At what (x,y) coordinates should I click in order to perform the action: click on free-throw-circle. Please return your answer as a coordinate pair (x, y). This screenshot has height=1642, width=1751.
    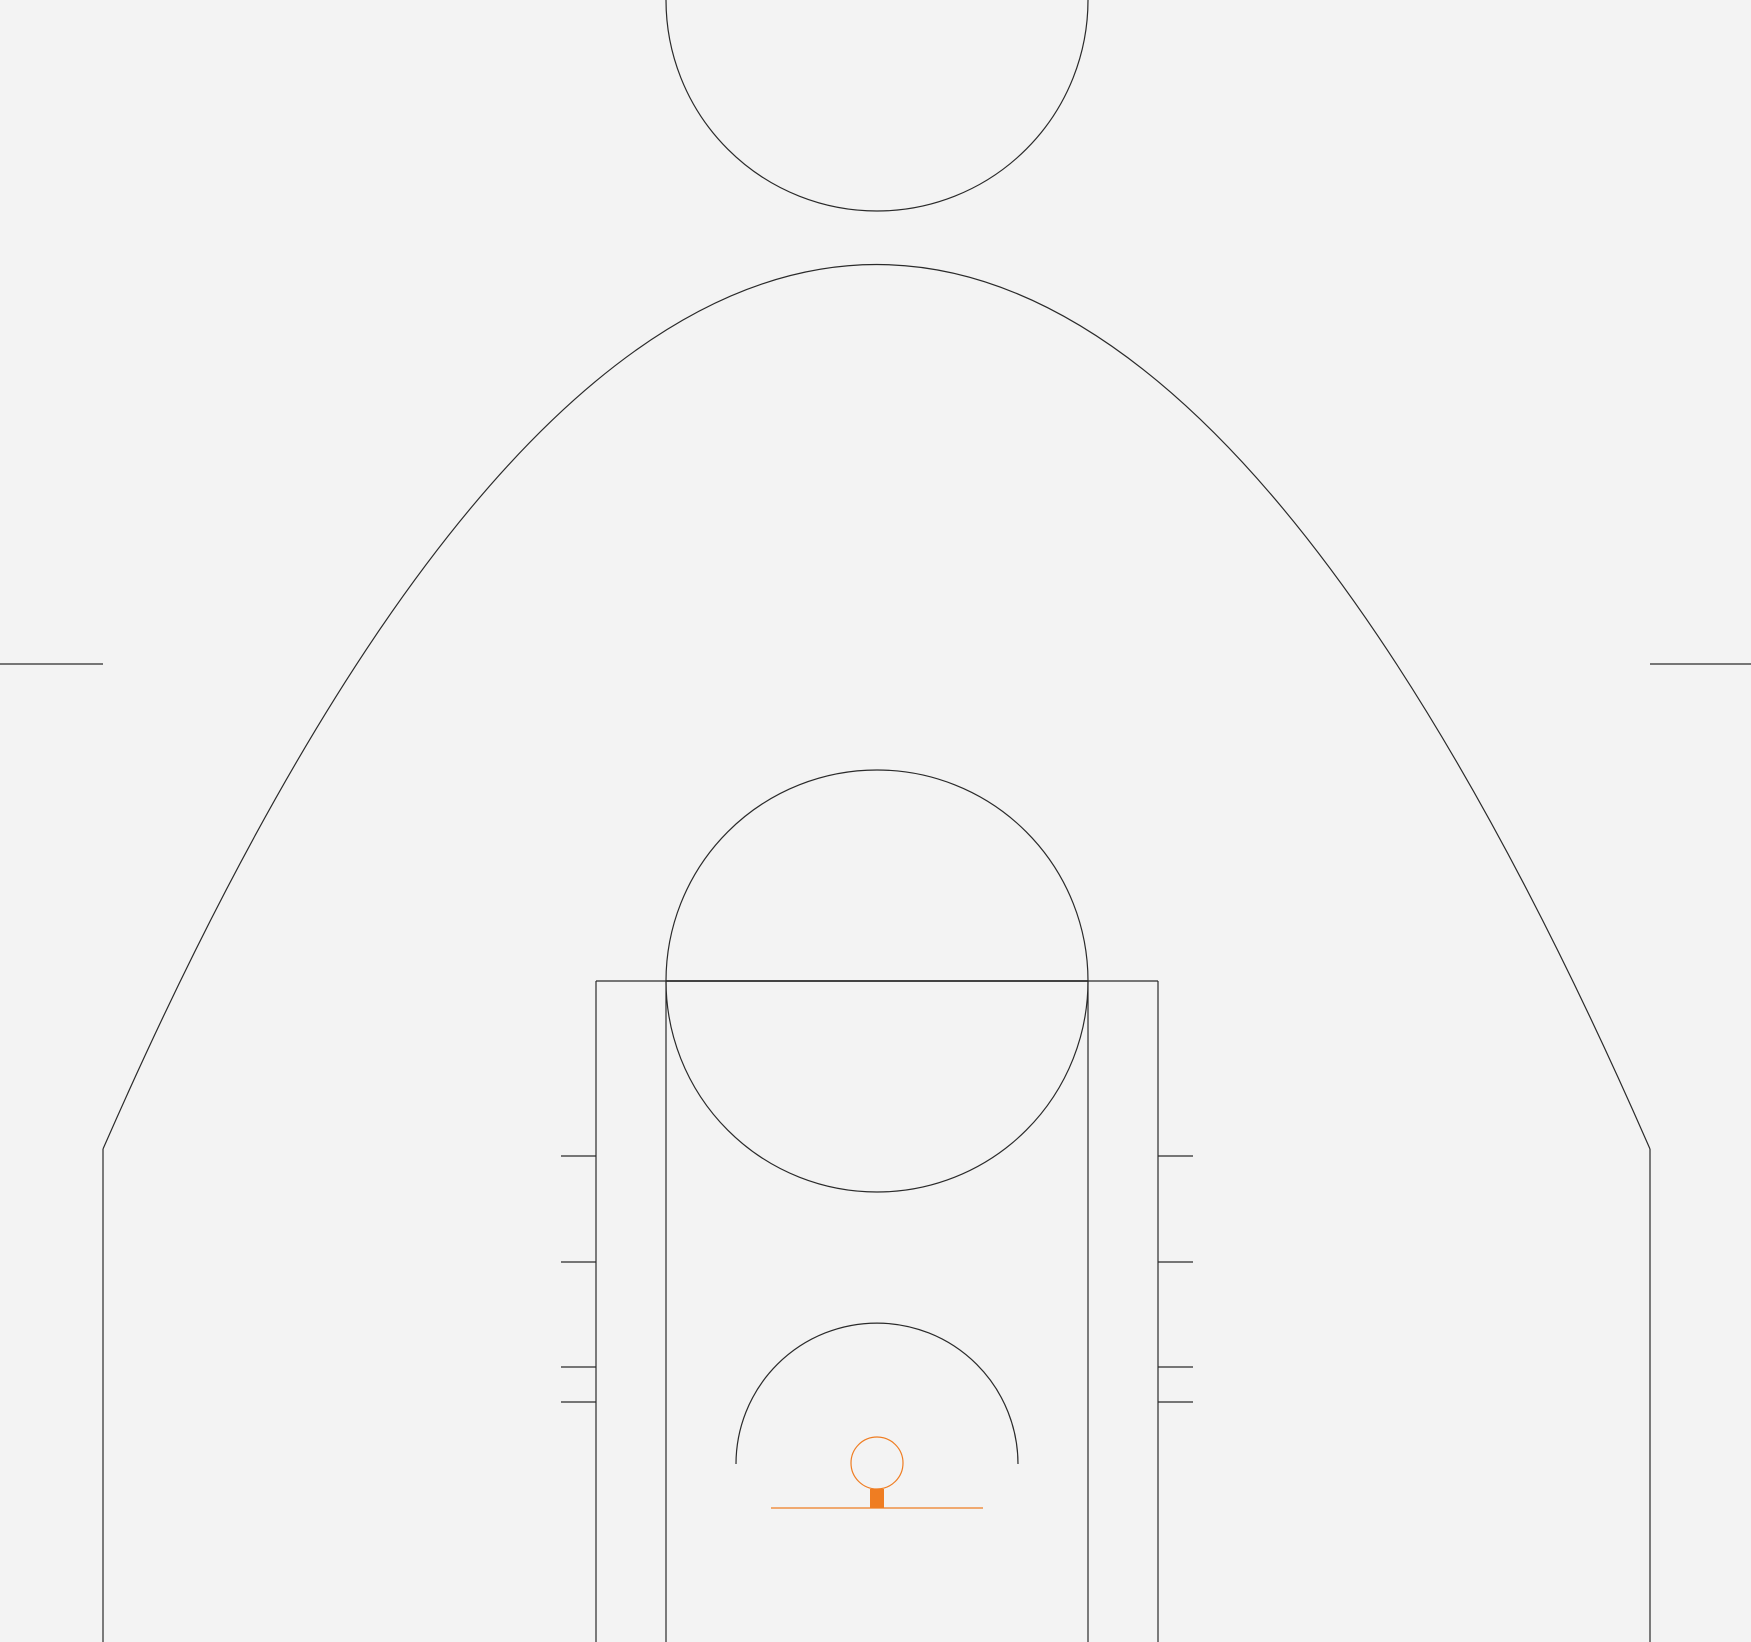
    Looking at the image, I should click on (877, 981).